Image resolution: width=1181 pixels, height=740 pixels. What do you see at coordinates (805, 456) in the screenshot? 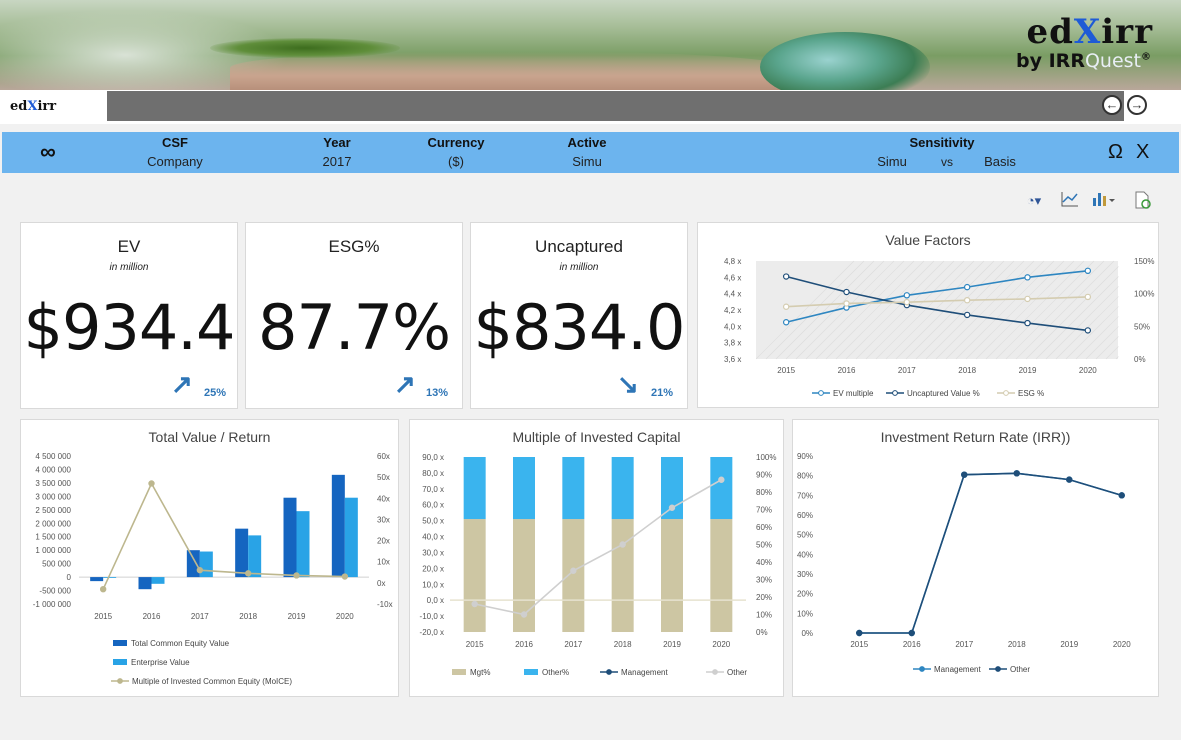
I see `y-tick-label: 90%` at bounding box center [805, 456].